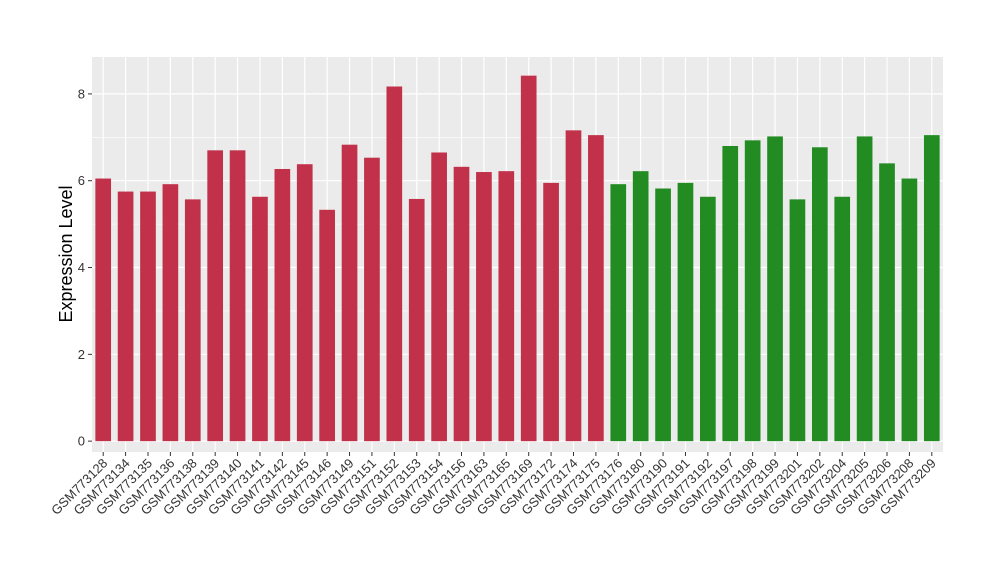  What do you see at coordinates (81, 267) in the screenshot?
I see `y-tick-label: 4` at bounding box center [81, 267].